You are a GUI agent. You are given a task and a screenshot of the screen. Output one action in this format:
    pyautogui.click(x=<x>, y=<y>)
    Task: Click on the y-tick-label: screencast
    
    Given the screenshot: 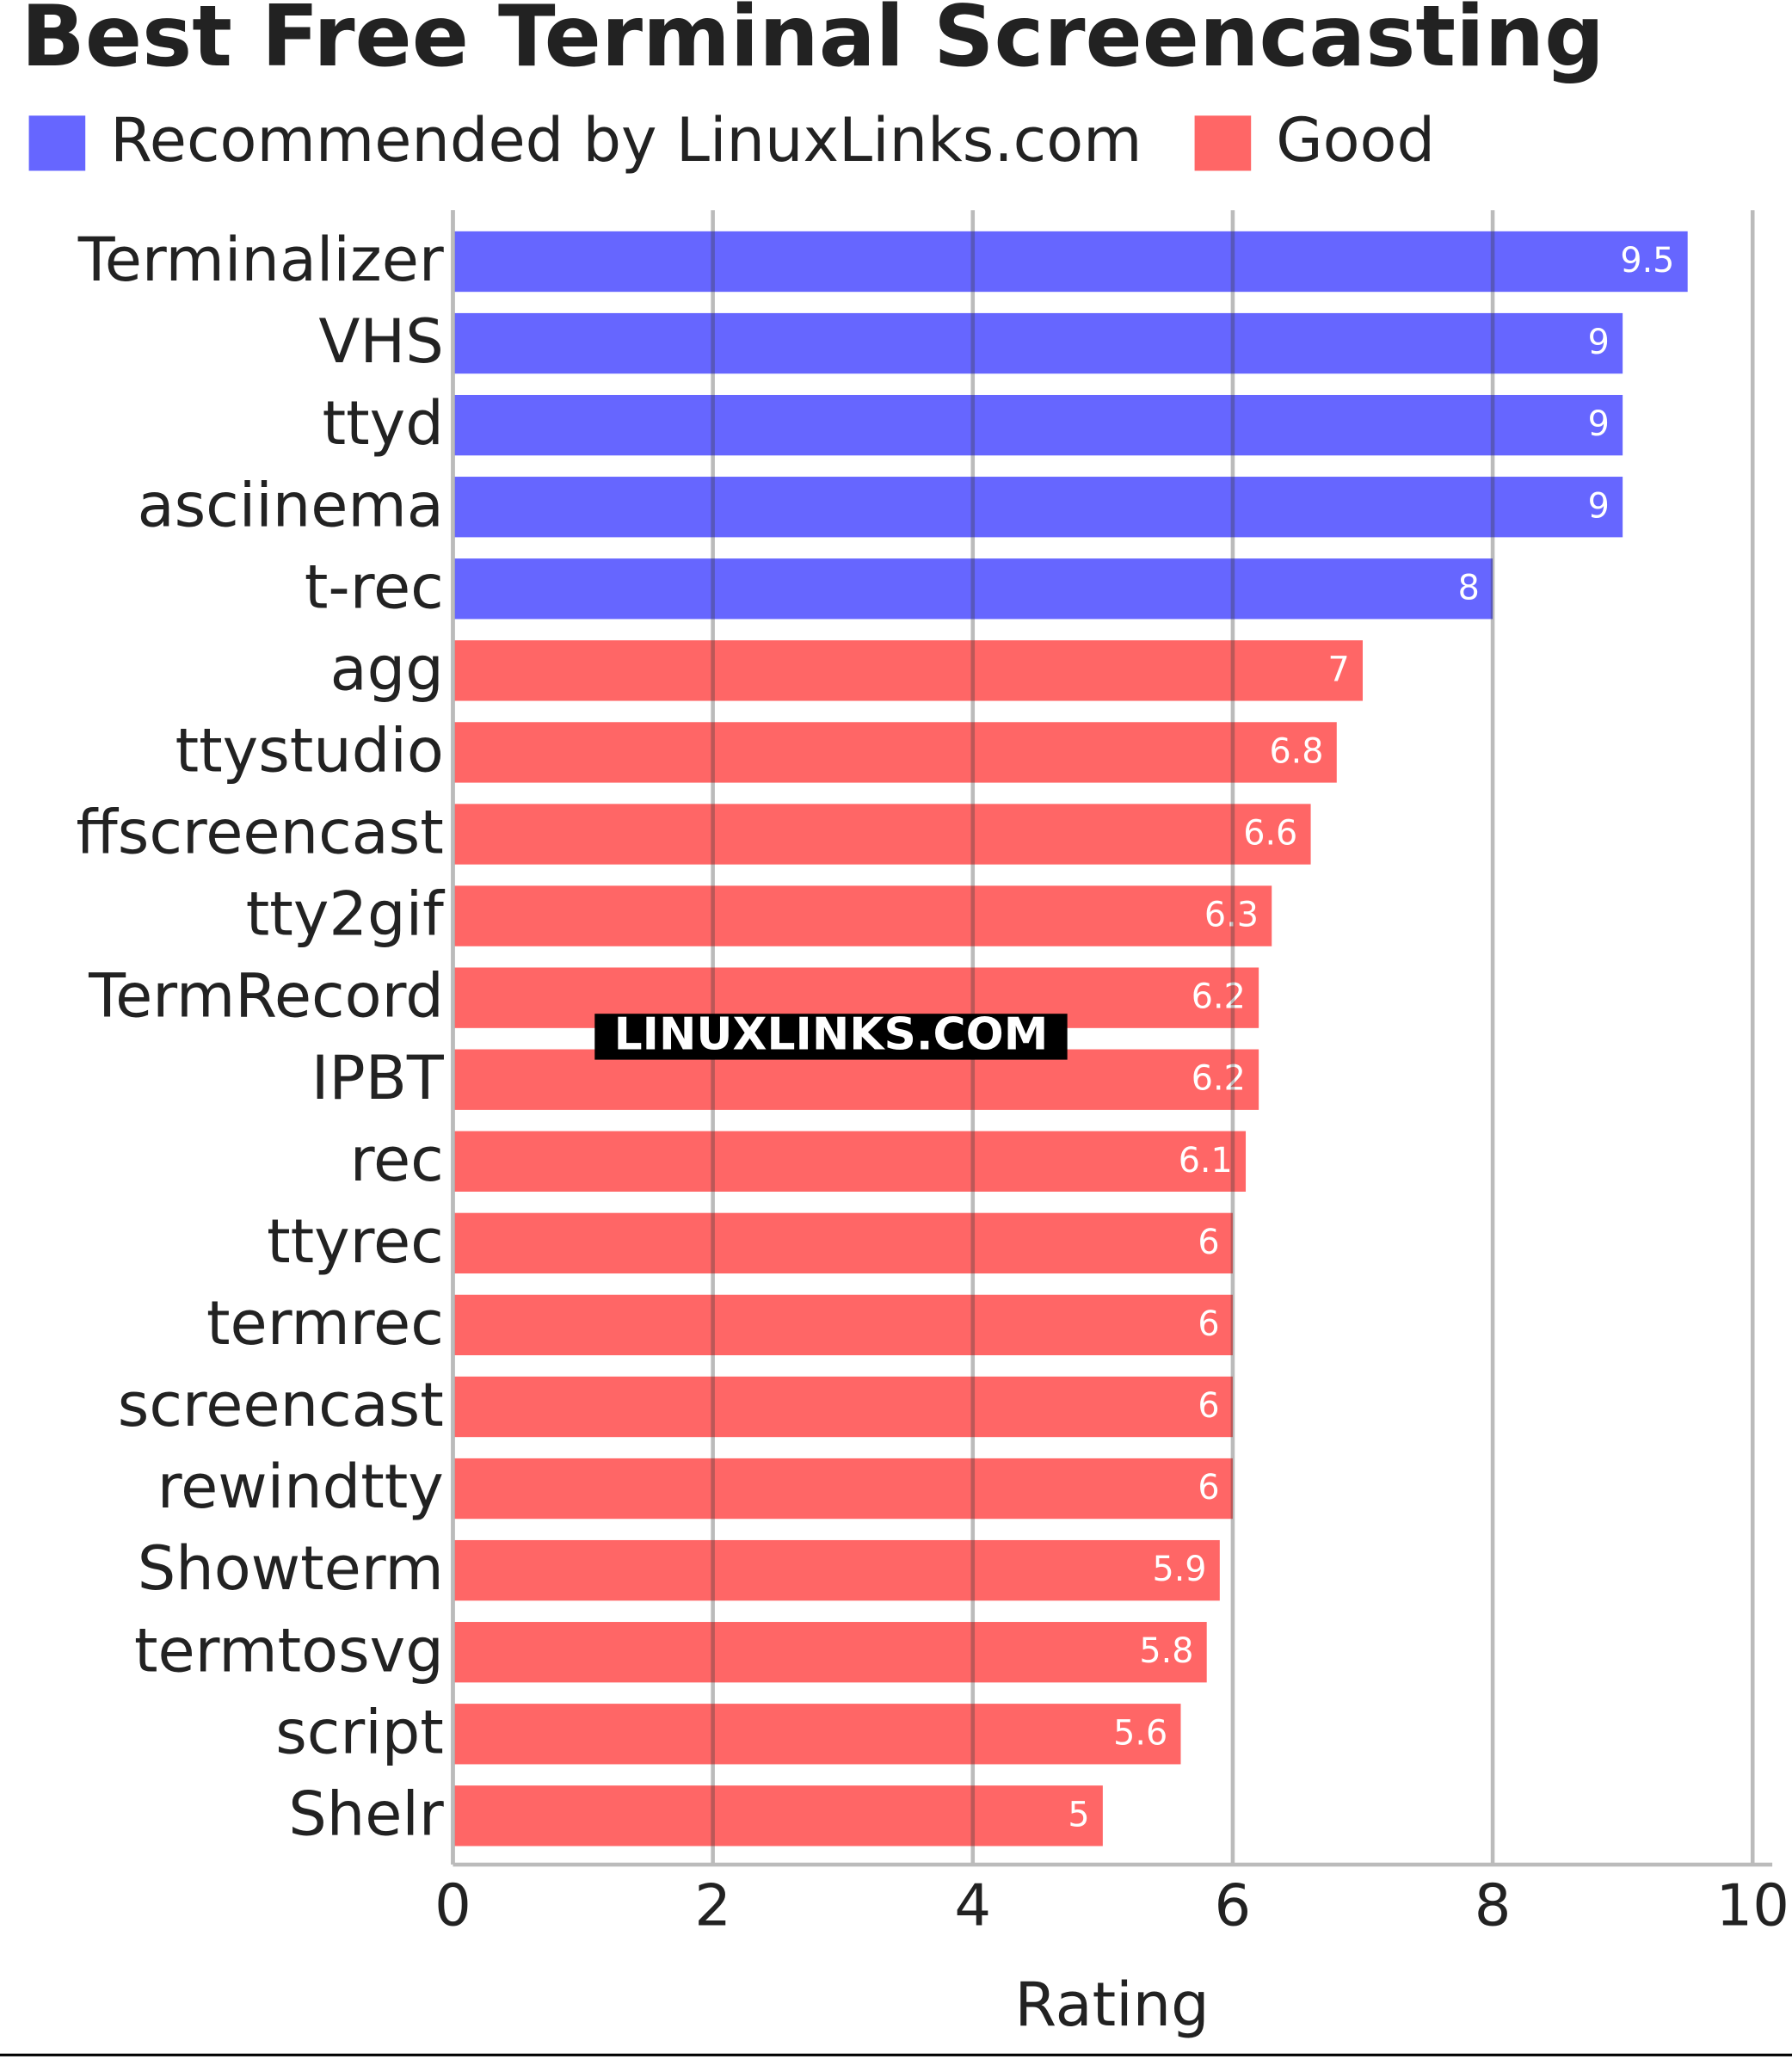 What is the action you would take?
    pyautogui.click(x=281, y=1405)
    